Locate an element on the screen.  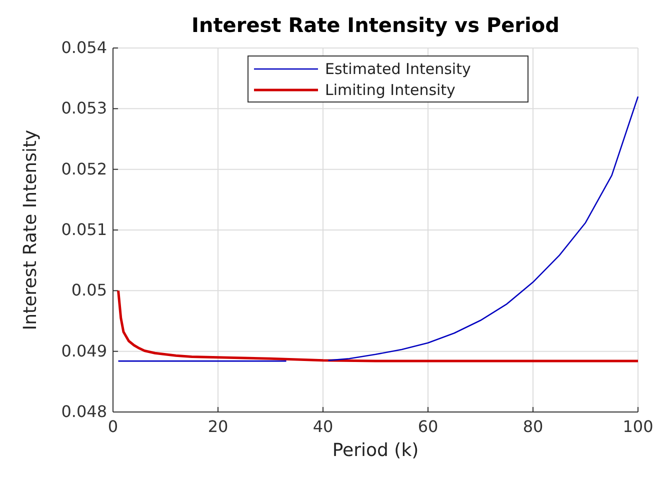
x-axis-title: Period (k) is located at coordinates (375, 450).